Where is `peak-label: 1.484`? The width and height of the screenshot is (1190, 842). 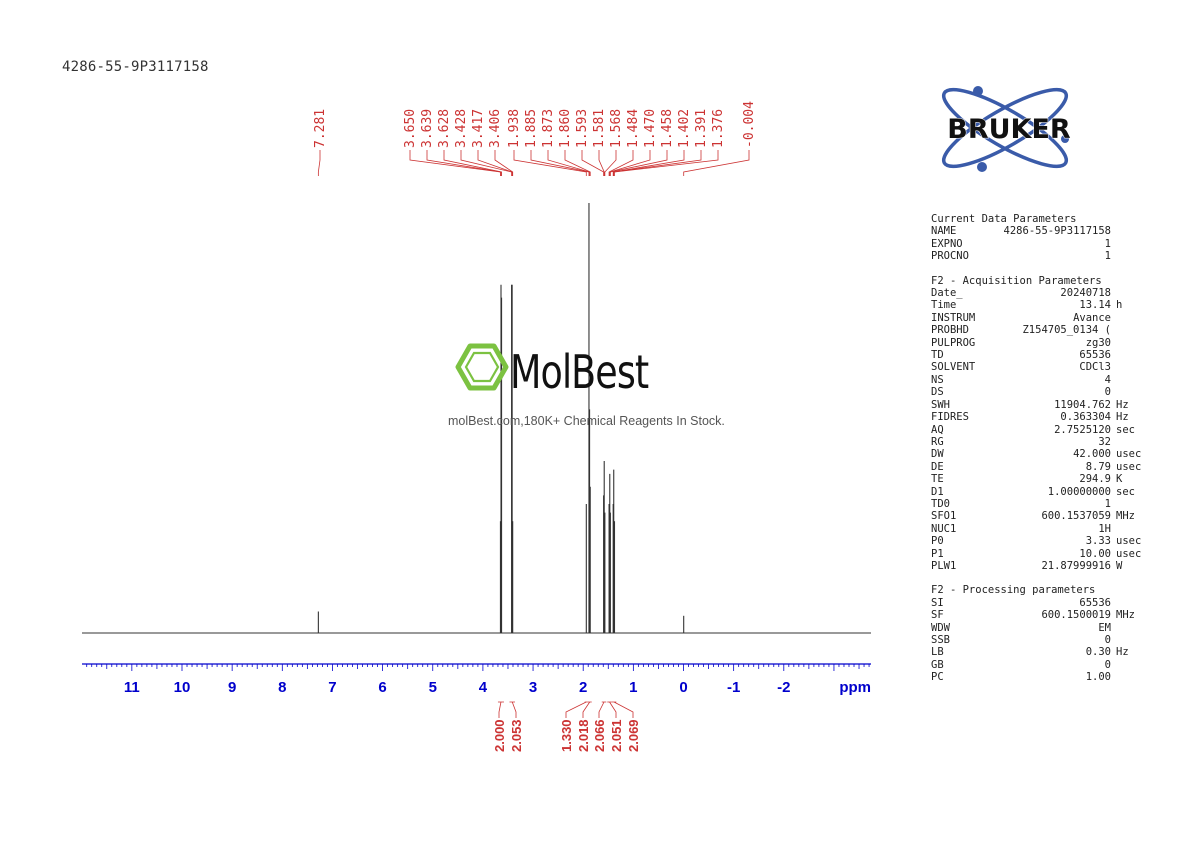 peak-label: 1.484 is located at coordinates (633, 128).